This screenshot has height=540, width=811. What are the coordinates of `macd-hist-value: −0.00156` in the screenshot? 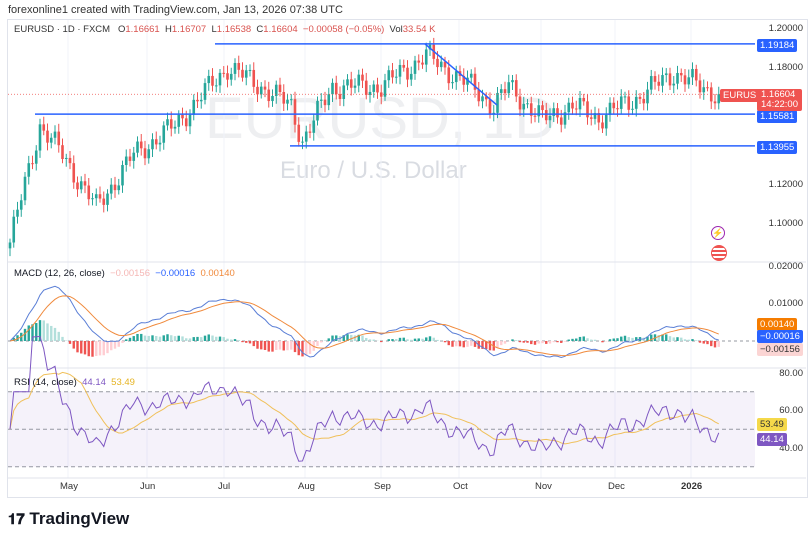 It's located at (130, 273).